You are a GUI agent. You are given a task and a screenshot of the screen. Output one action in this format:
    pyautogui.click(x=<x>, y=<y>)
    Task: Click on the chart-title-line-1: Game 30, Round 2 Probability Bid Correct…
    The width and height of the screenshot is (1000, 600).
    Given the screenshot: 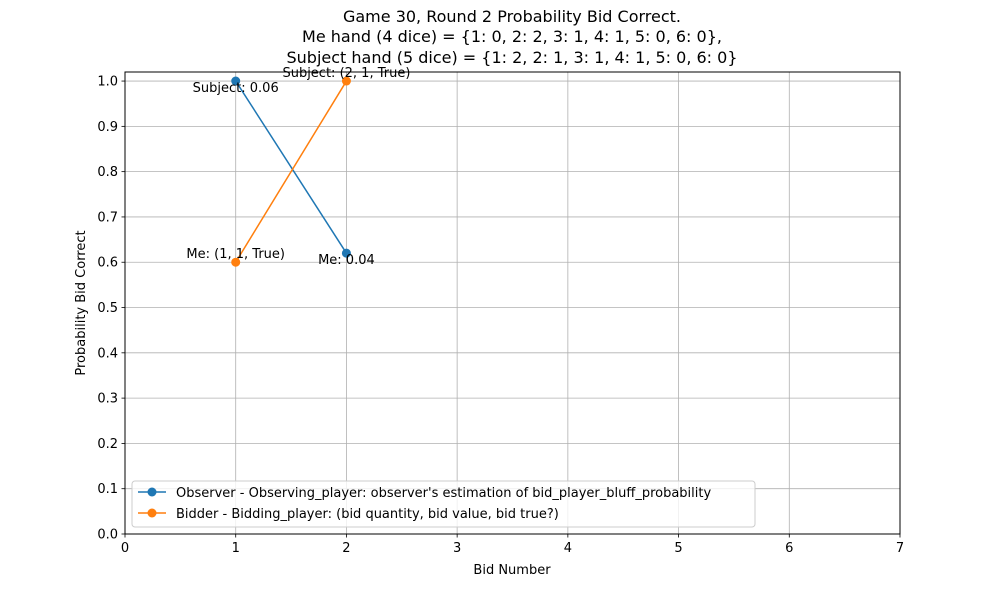 What is the action you would take?
    pyautogui.click(x=512, y=16)
    